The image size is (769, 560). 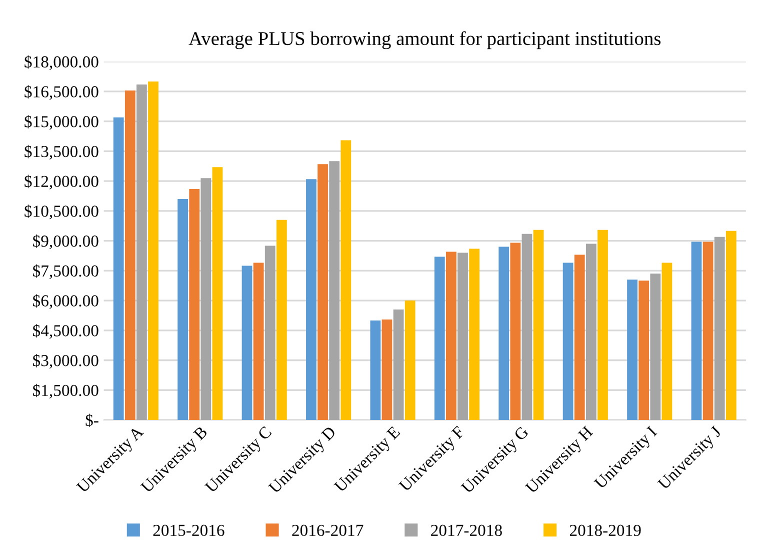 I want to click on y-tick-label: $10,500.00, so click(x=61, y=212).